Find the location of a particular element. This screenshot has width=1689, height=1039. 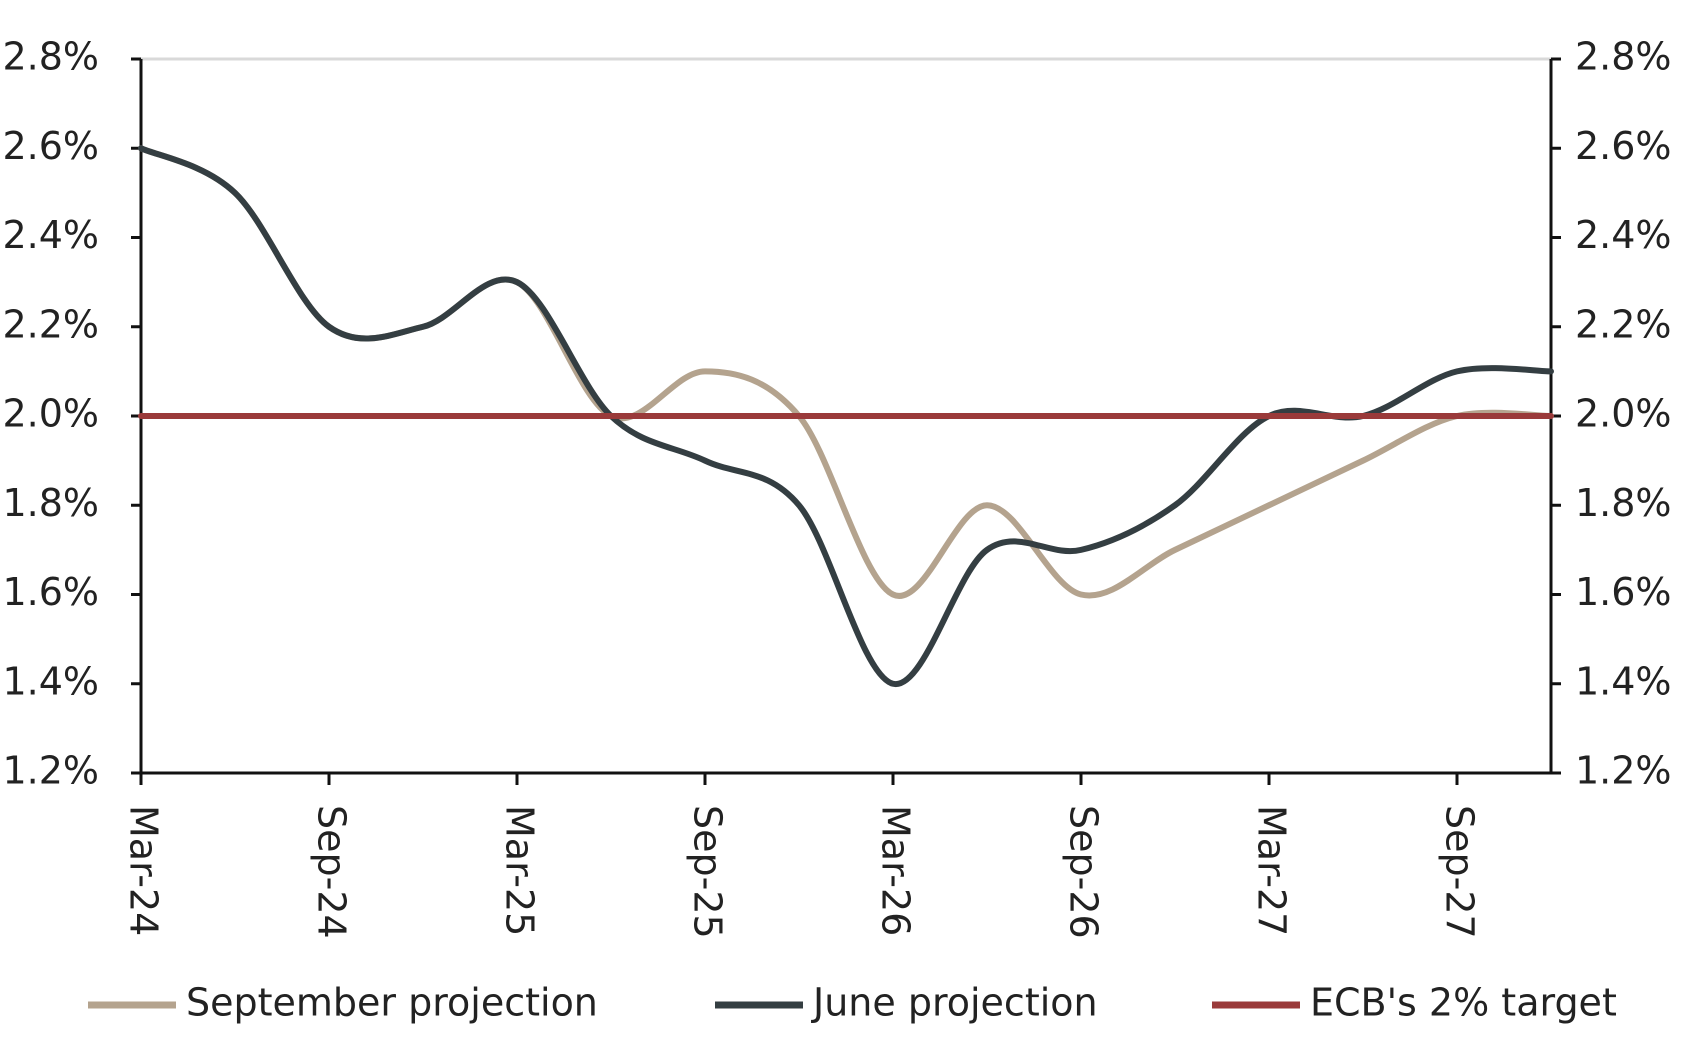

y-tick-label: 1.8% is located at coordinates (50, 503).